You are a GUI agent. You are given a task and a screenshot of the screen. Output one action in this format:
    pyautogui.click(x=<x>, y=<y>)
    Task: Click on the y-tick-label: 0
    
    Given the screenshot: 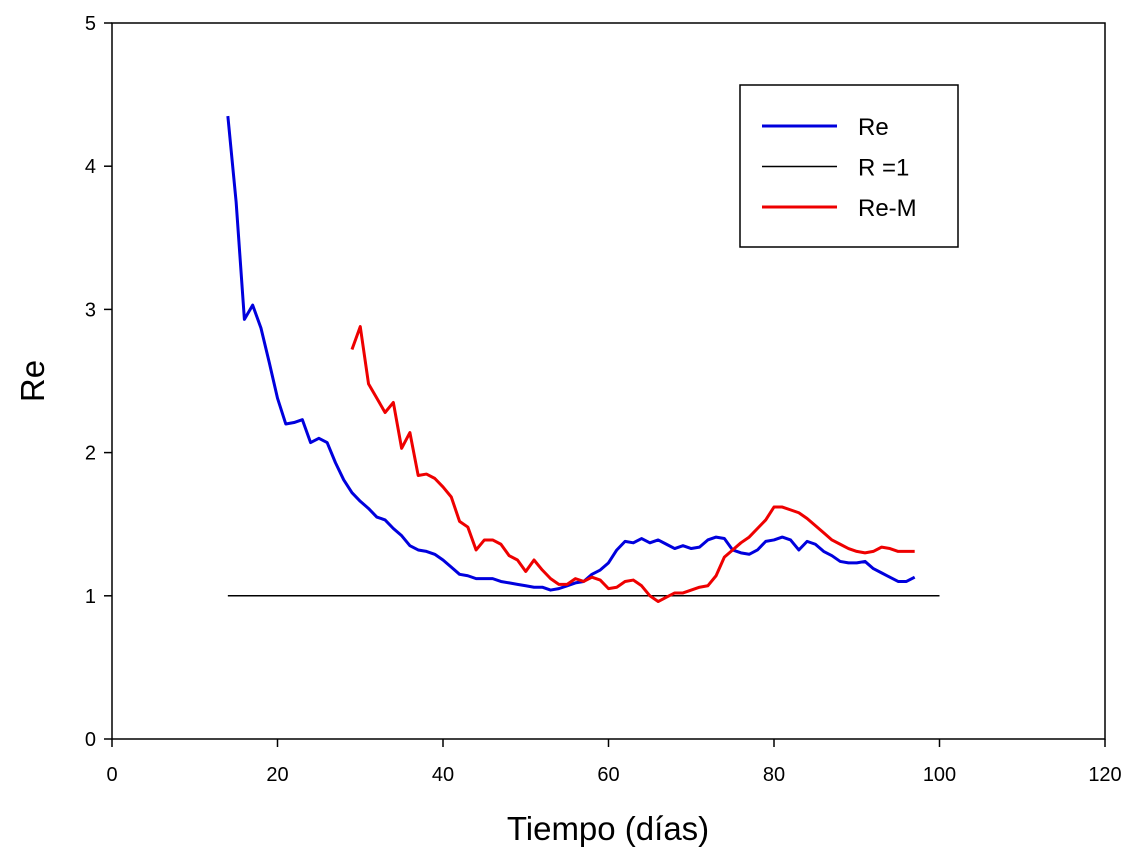 What is the action you would take?
    pyautogui.click(x=90, y=740)
    